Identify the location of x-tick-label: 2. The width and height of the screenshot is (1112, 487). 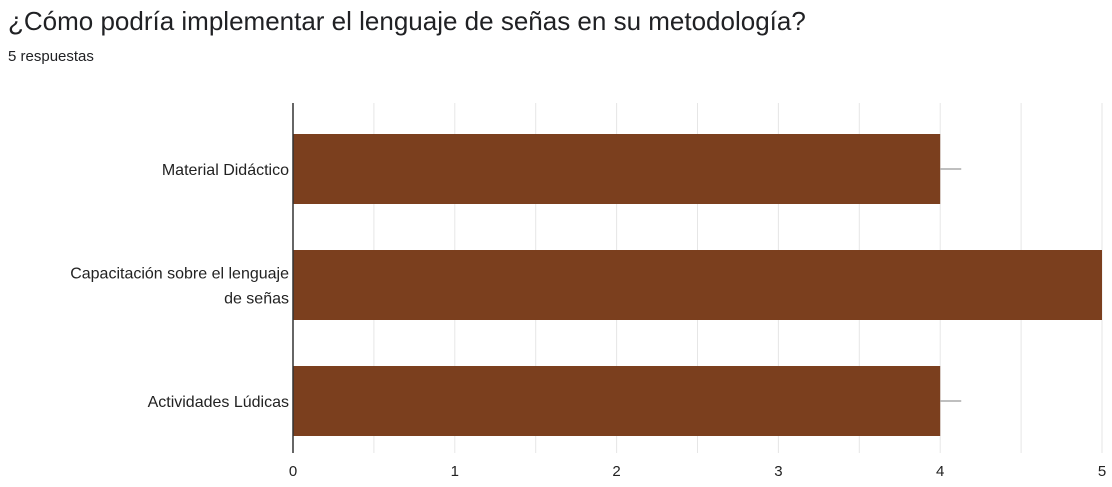
(616, 471).